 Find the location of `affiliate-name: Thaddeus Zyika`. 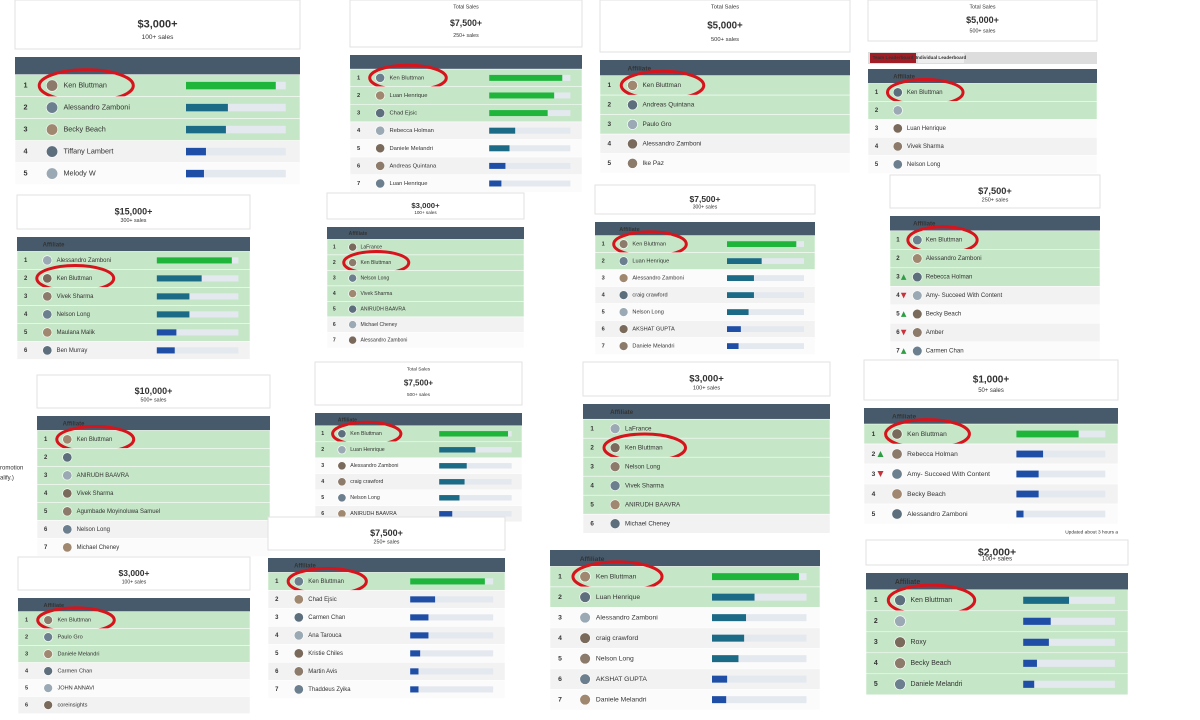

affiliate-name: Thaddeus Zyika is located at coordinates (329, 690).